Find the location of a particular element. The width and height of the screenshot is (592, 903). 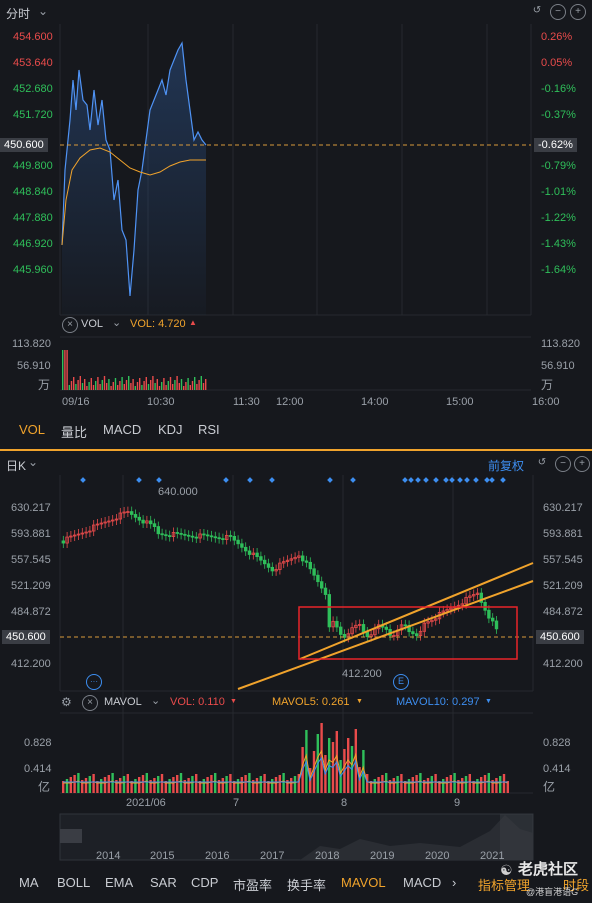

event-marker: E is located at coordinates (401, 682).